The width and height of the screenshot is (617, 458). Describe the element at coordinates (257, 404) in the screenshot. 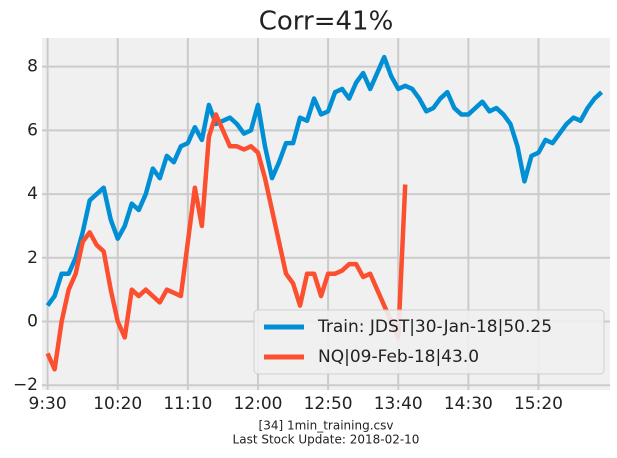

I see `x-tick-label: 12:00` at that location.